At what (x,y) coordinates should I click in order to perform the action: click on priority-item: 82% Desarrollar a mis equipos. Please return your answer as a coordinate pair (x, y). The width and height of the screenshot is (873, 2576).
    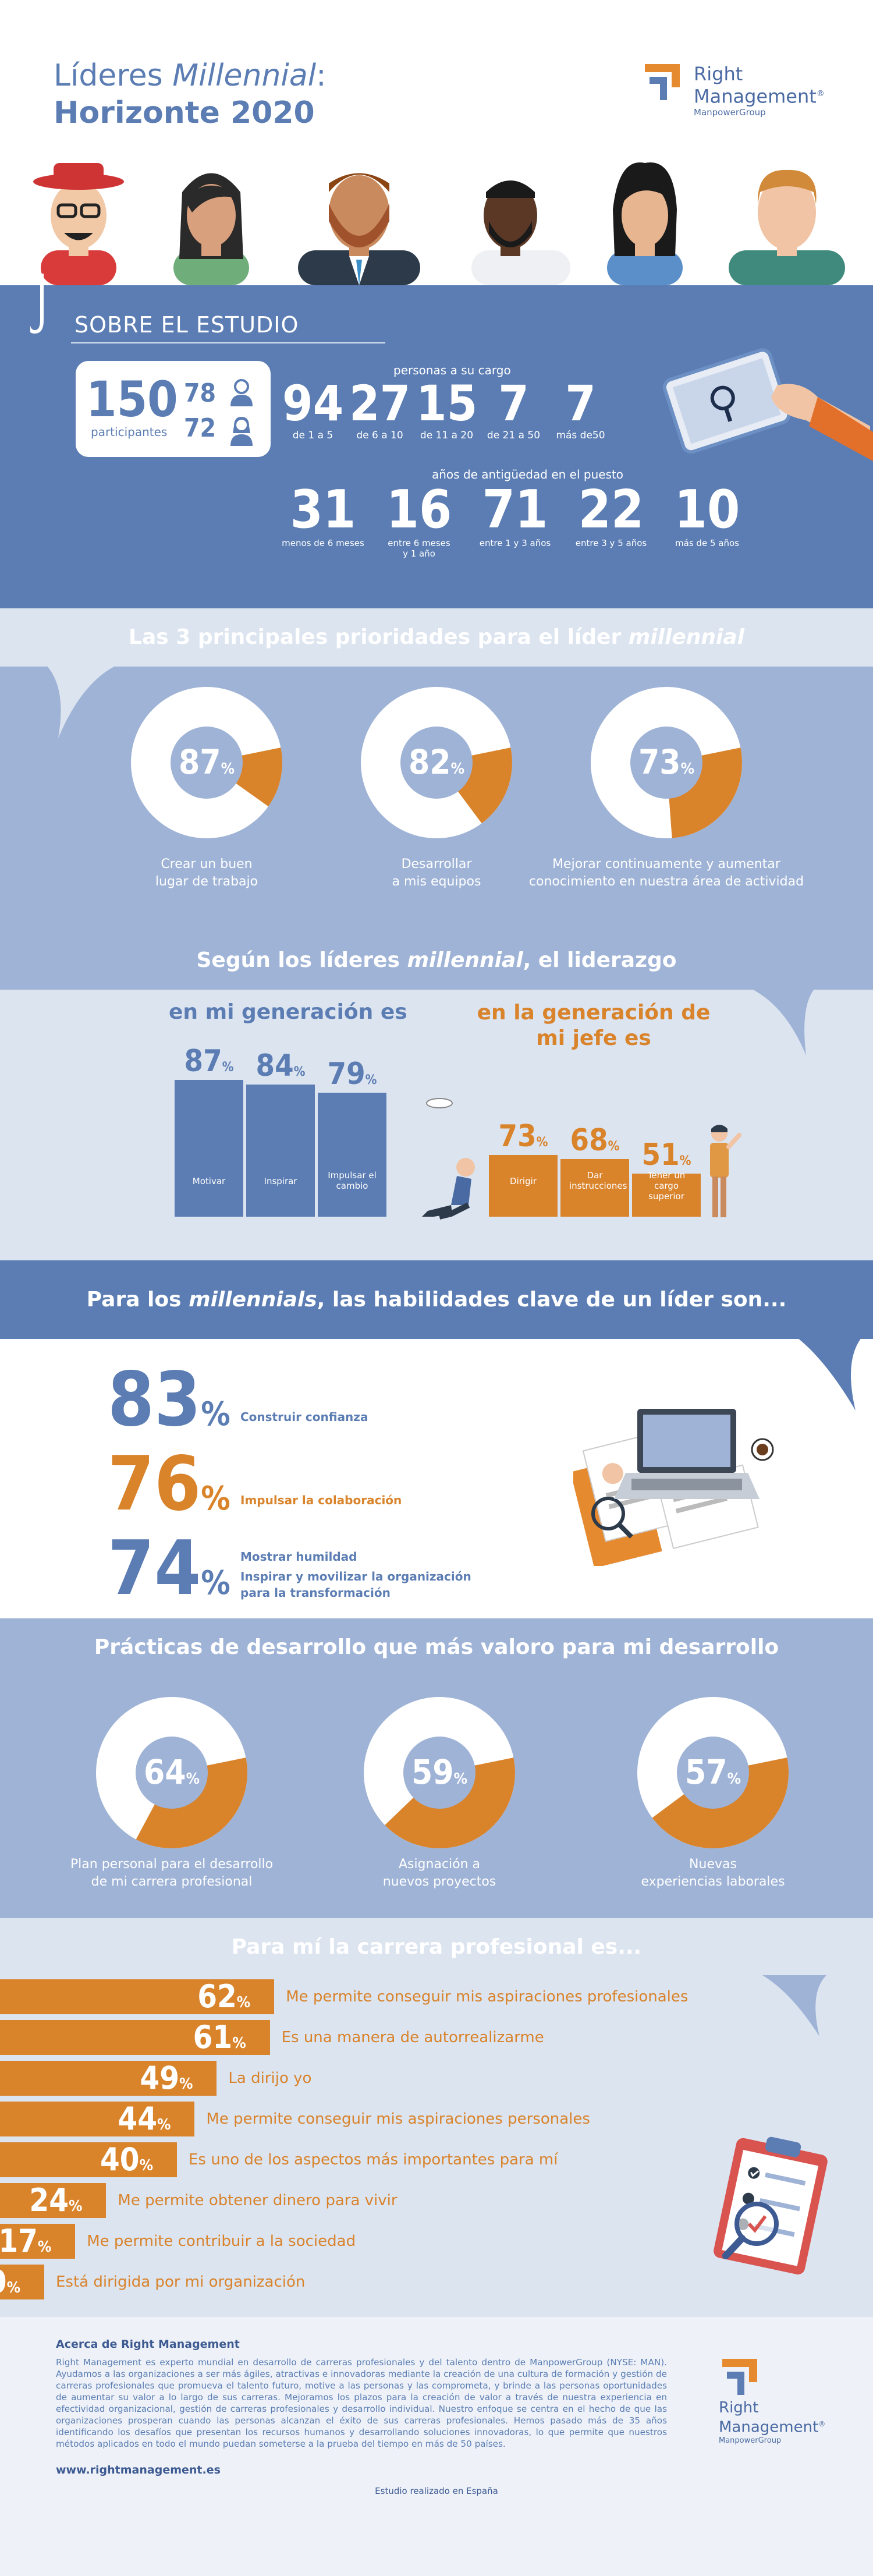
    Looking at the image, I should click on (436, 800).